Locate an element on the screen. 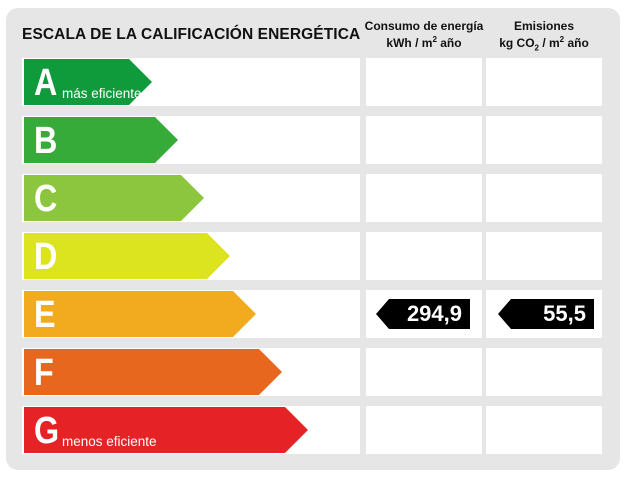  emisiones-indicator: 55,5 is located at coordinates (546, 314).